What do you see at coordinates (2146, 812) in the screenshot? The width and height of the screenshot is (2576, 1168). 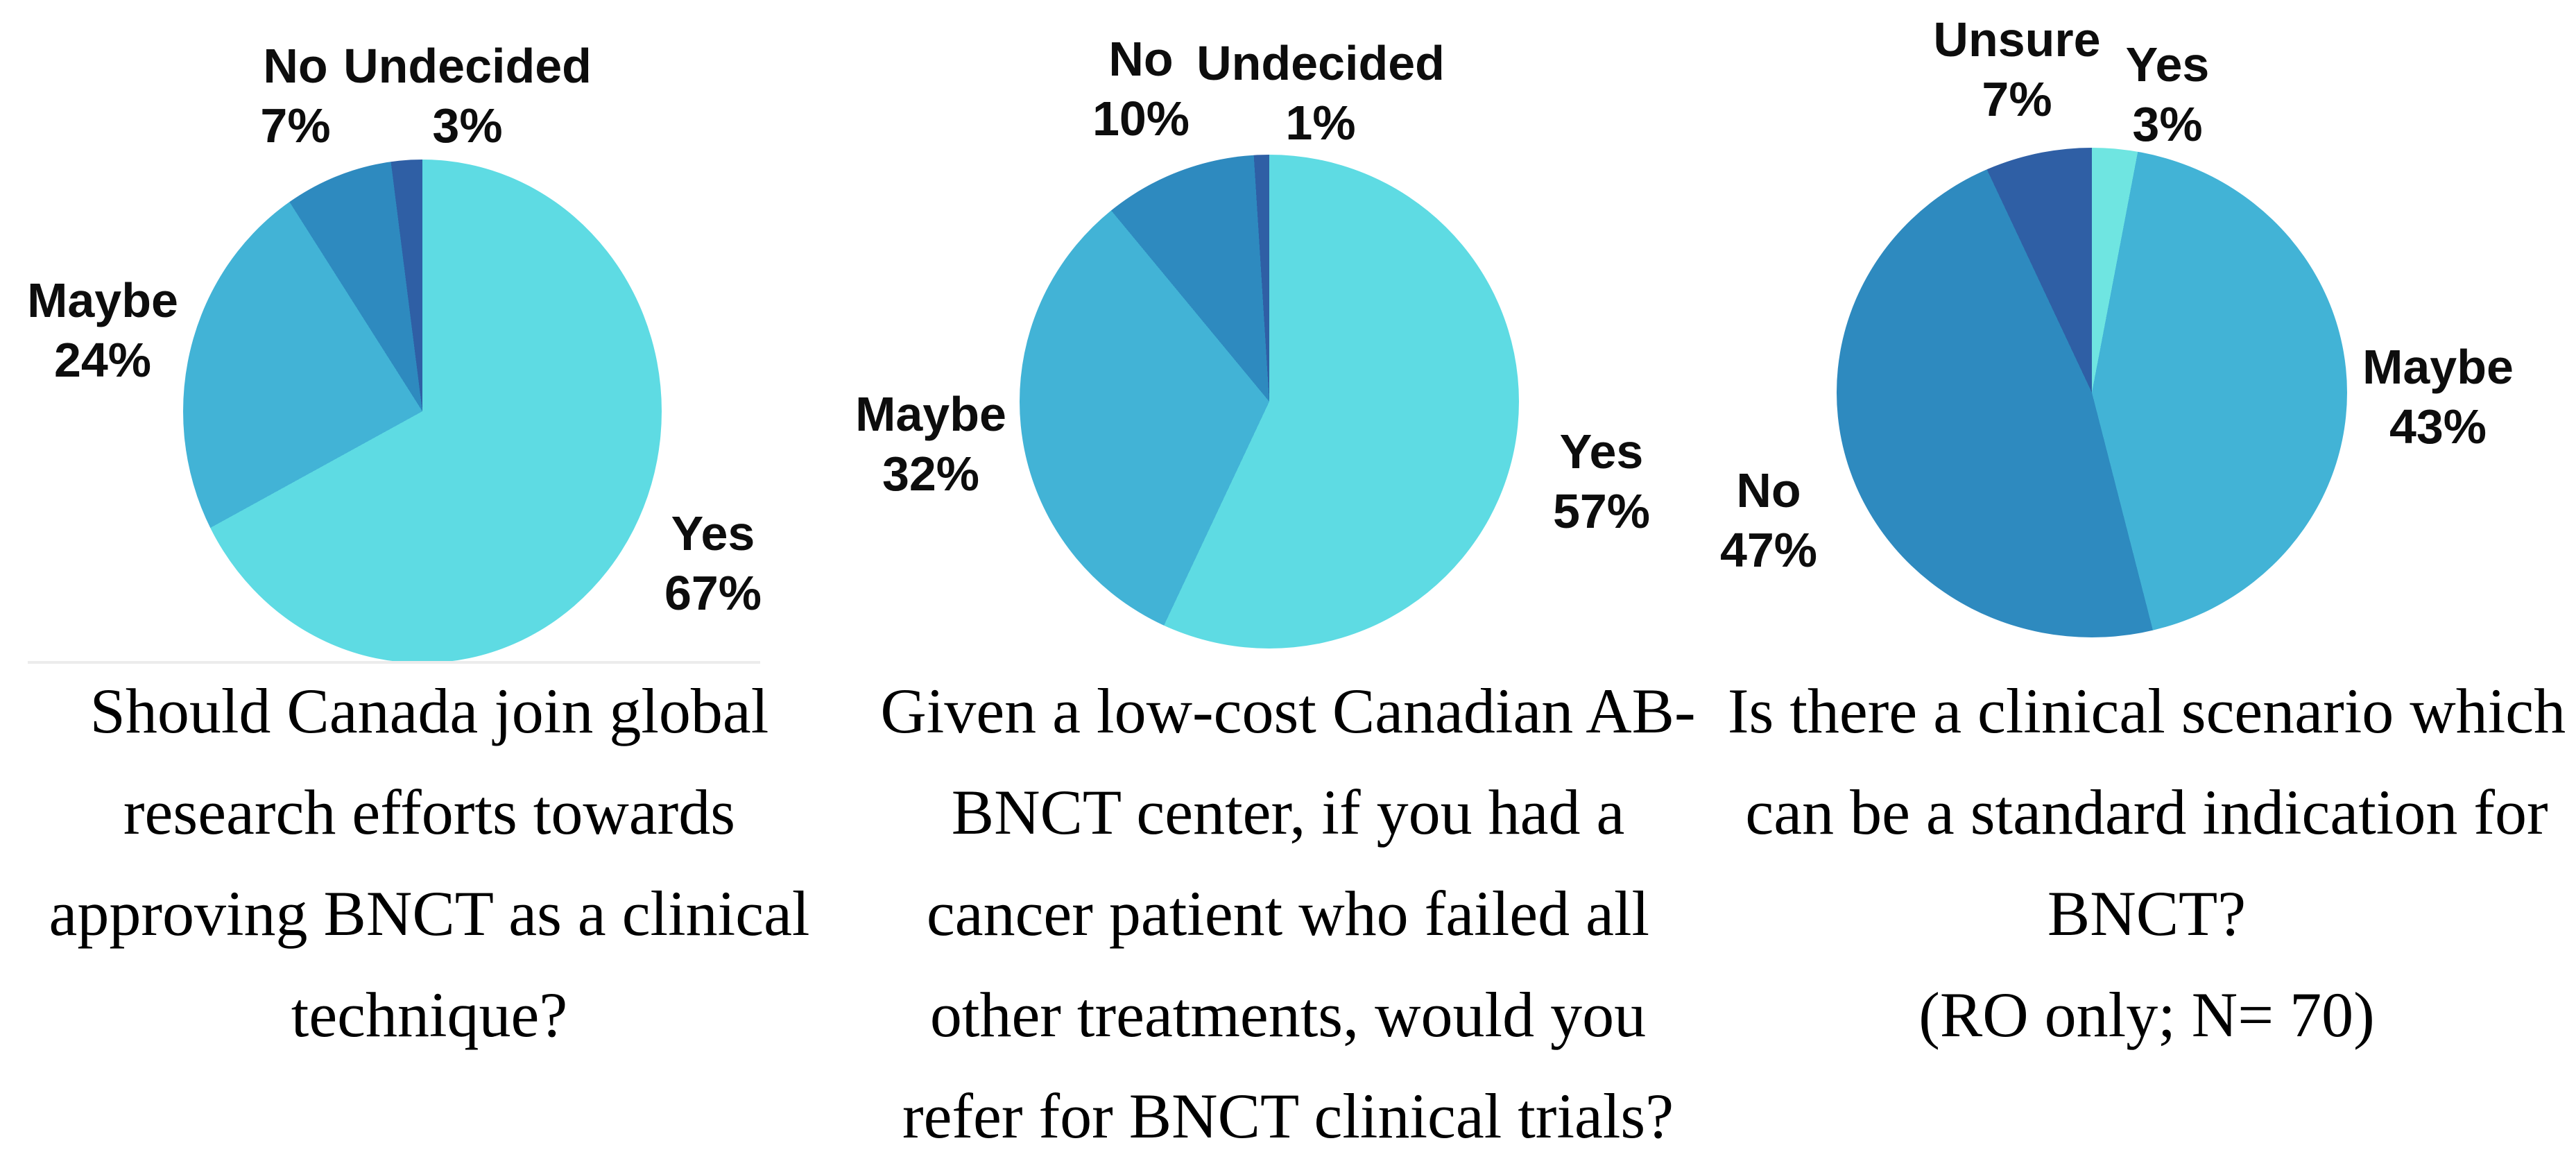 I see `caption-line: can be a standard indication for` at bounding box center [2146, 812].